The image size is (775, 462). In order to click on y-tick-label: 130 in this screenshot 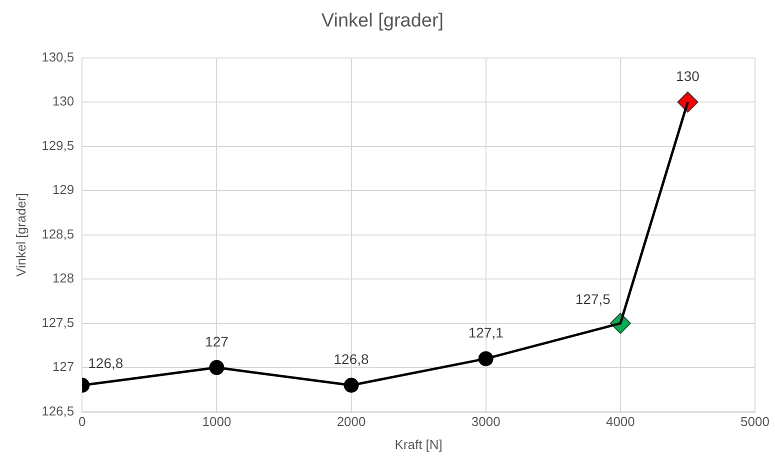, I will do `click(63, 101)`.